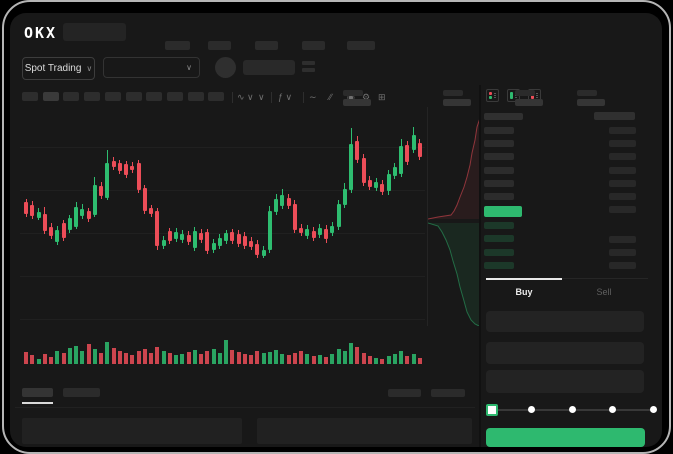 The height and width of the screenshot is (454, 673). Describe the element at coordinates (222, 276) in the screenshot. I see `chart-gridline` at that location.